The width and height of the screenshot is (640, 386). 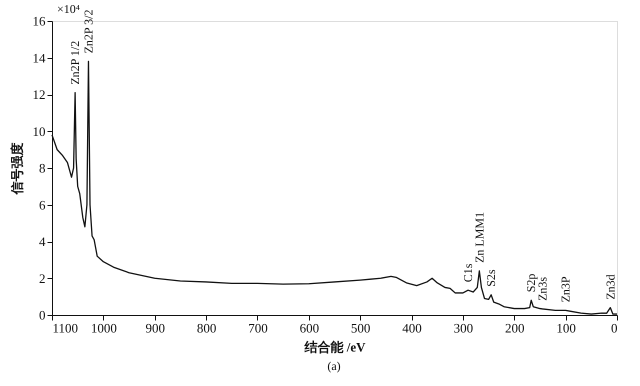 What do you see at coordinates (68, 9) in the screenshot?
I see `text: ×10⁴` at bounding box center [68, 9].